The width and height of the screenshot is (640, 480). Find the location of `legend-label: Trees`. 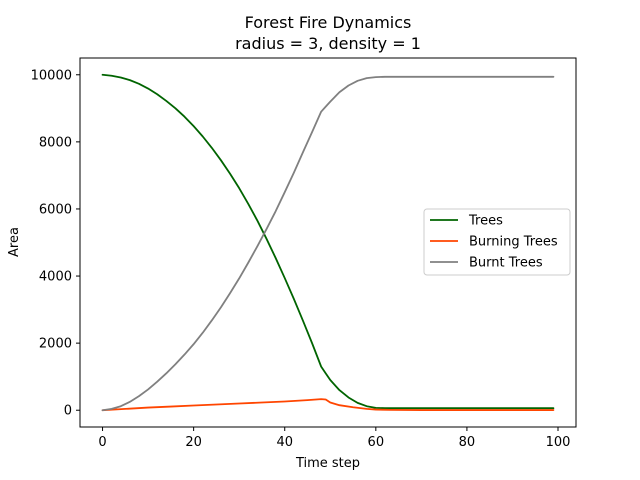

legend-label: Trees is located at coordinates (485, 221).